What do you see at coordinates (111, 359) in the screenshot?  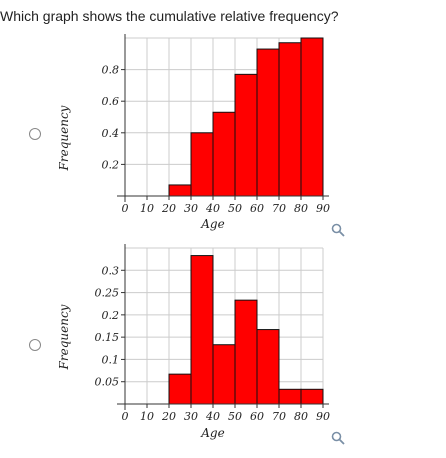 I see `y-tick-label: 0.1` at bounding box center [111, 359].